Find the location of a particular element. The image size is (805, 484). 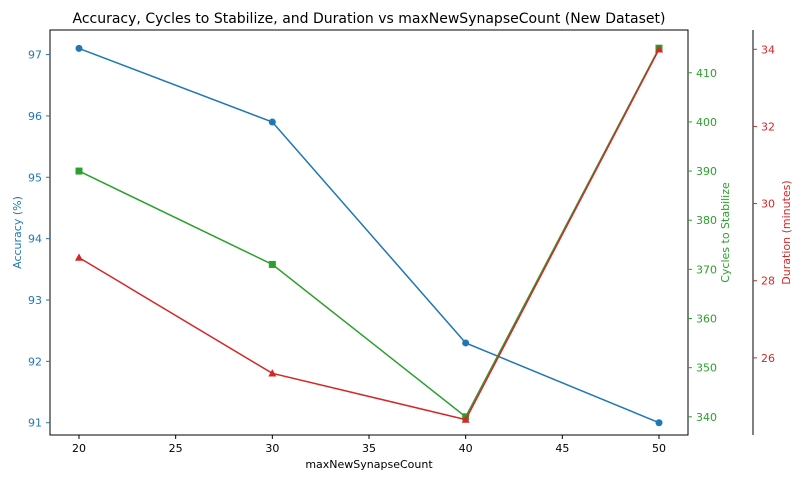

duration-tick-label: 28 is located at coordinates (768, 281).